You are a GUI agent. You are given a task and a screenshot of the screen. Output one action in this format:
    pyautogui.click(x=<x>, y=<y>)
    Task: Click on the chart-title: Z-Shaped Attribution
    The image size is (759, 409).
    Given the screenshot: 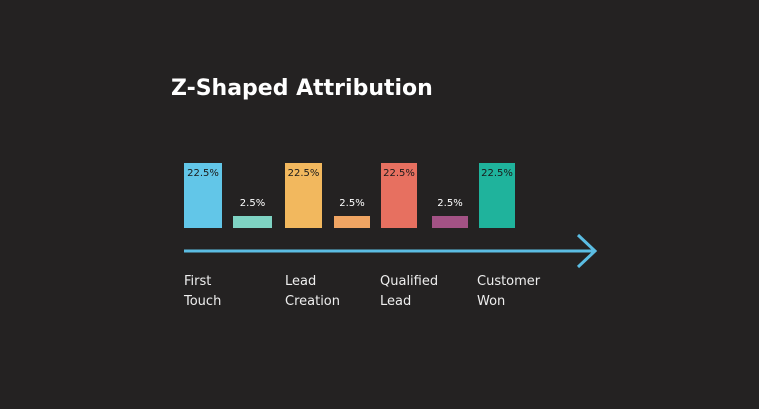 What is the action you would take?
    pyautogui.click(x=302, y=88)
    